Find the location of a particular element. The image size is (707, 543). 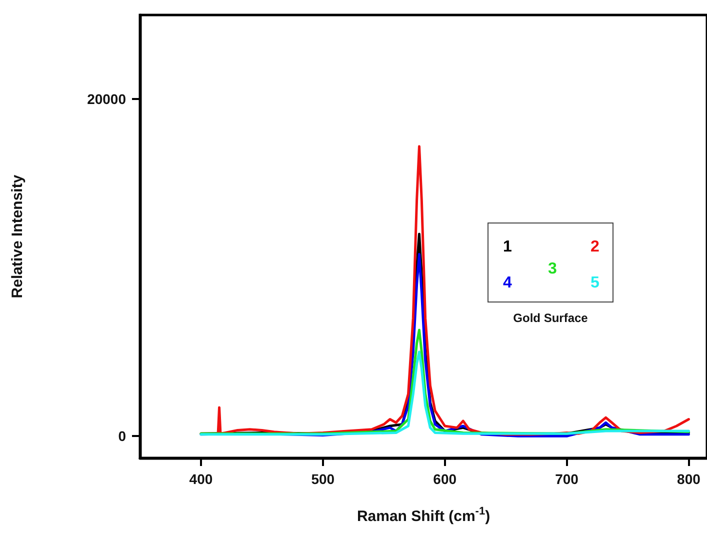

line-series is located at coordinates (445, 393).